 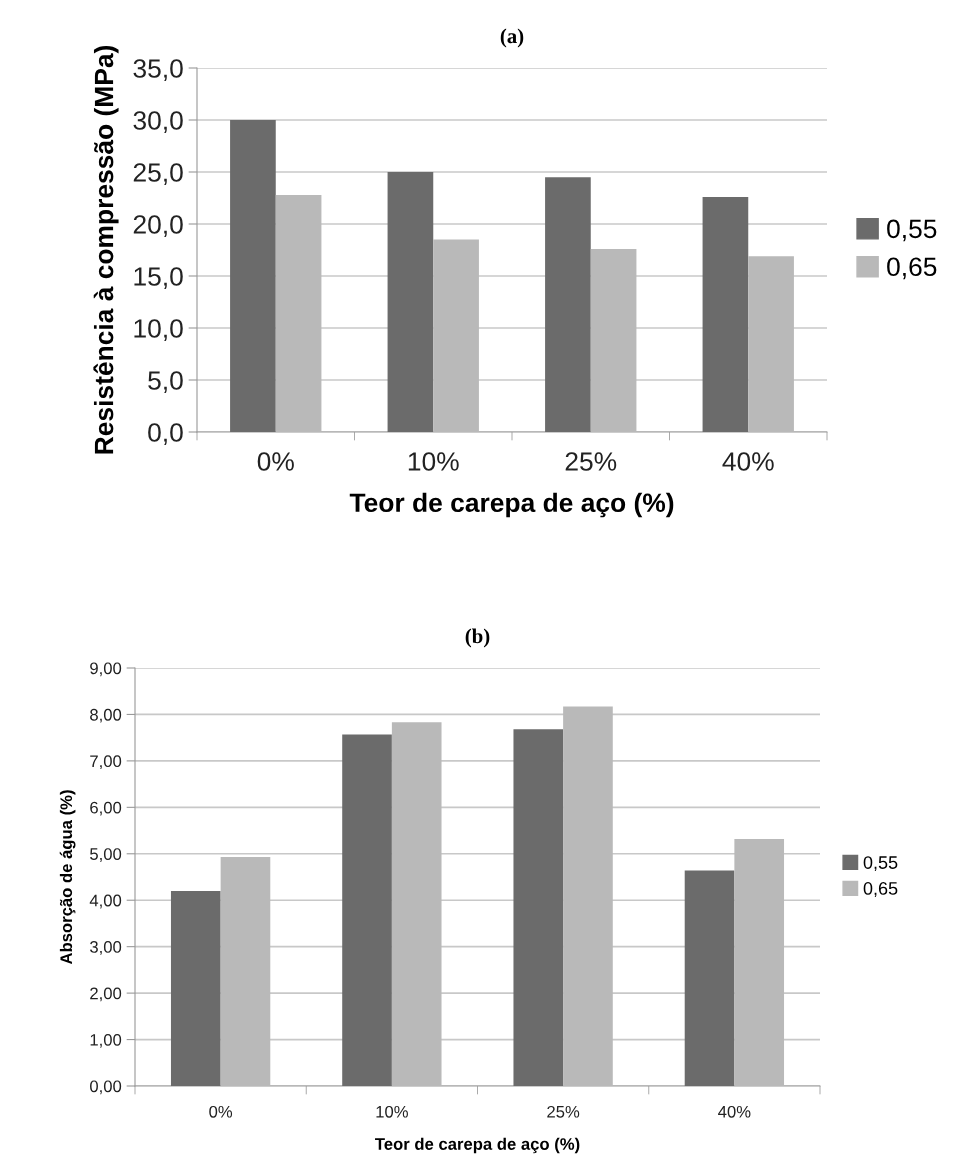 What do you see at coordinates (105, 901) in the screenshot?
I see `y-tick-label: 4,00` at bounding box center [105, 901].